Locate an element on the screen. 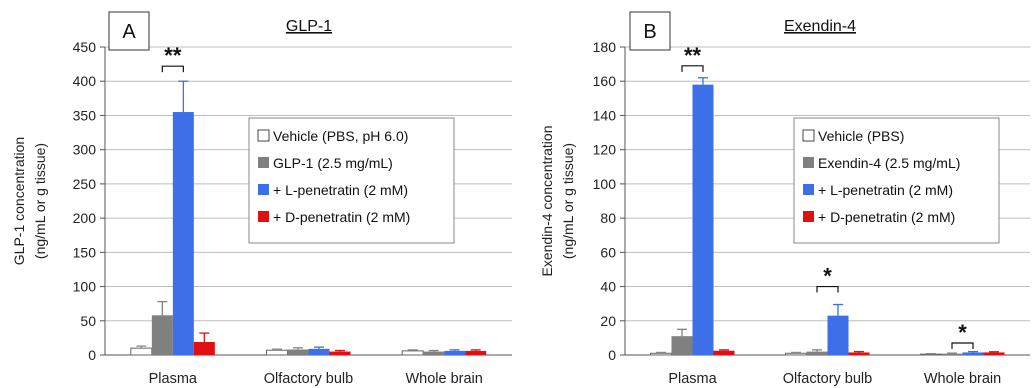  y-axis-label: GLP-1 concentration is located at coordinates (19, 201).